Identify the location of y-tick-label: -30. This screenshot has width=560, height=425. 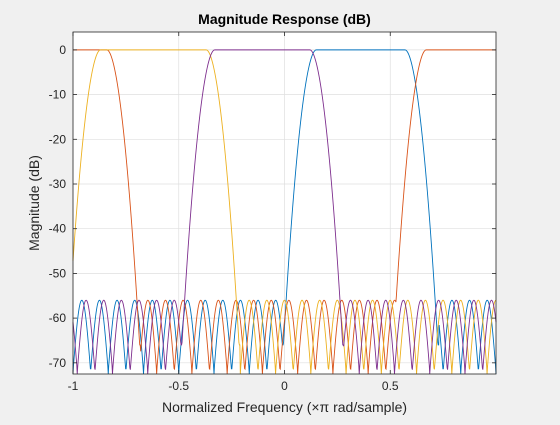
(58, 184).